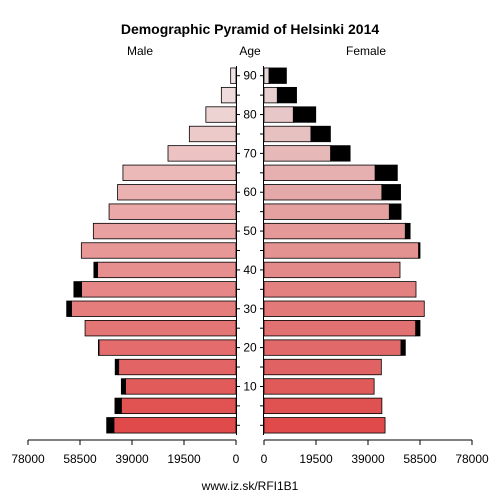 This screenshot has width=500, height=500. What do you see at coordinates (250, 153) in the screenshot?
I see `age-tick-label: 70` at bounding box center [250, 153].